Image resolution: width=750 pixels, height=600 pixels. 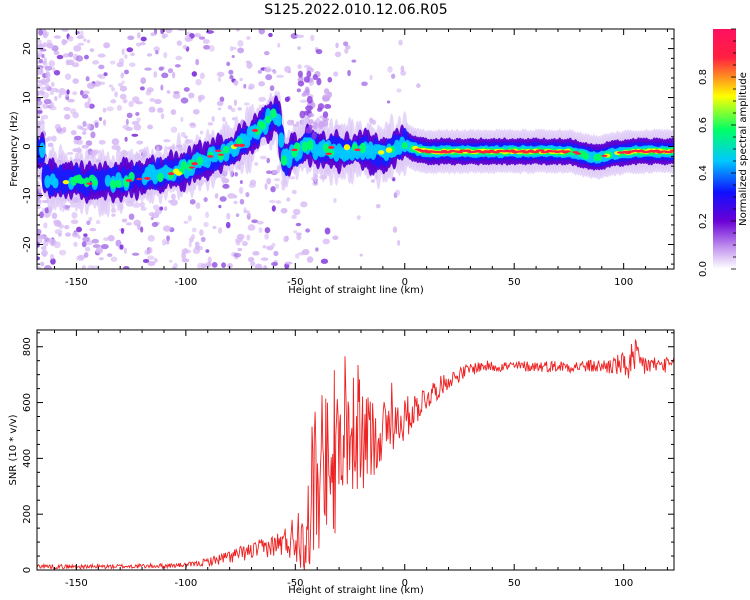 What do you see at coordinates (623, 282) in the screenshot?
I see `x-tick-label: 100` at bounding box center [623, 282].